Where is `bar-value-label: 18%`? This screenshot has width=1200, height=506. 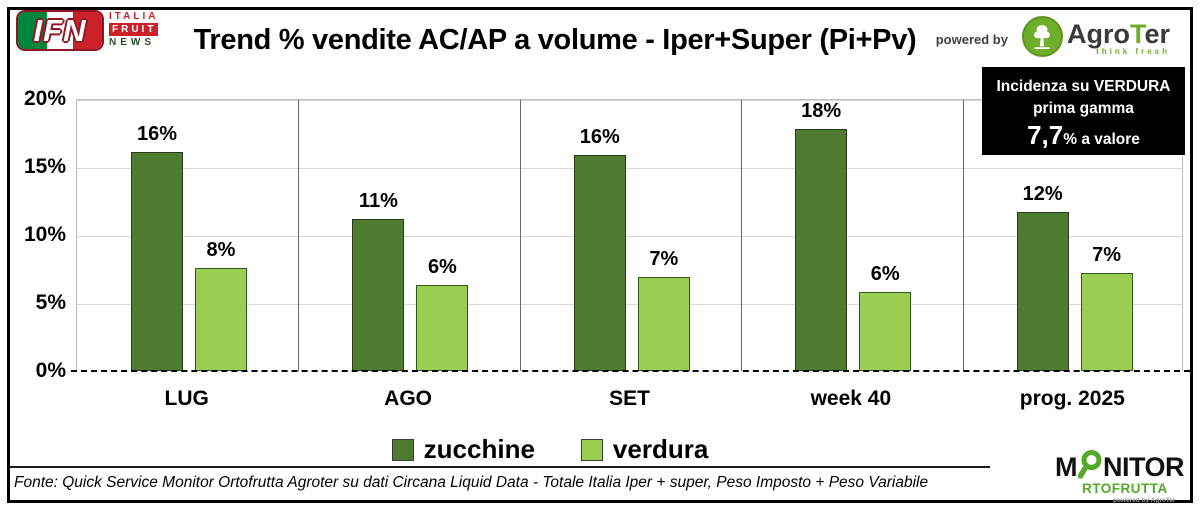
bar-value-label: 18% is located at coordinates (821, 110).